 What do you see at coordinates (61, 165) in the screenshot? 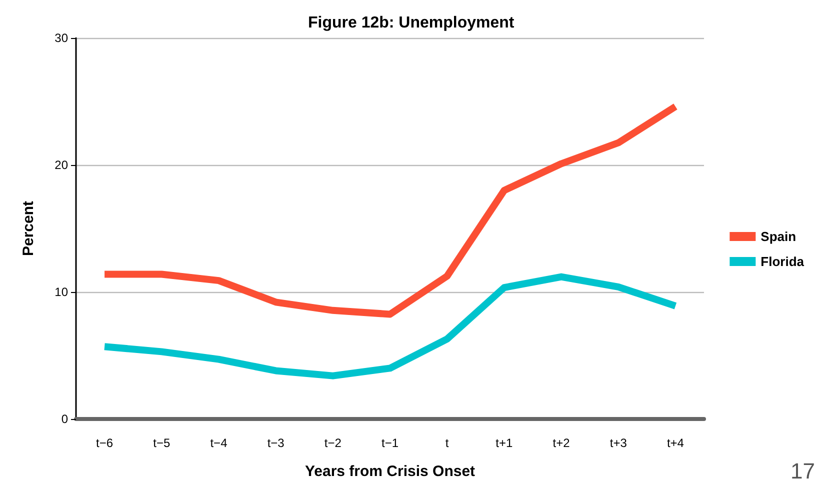
I see `y-tick-label: 20` at bounding box center [61, 165].